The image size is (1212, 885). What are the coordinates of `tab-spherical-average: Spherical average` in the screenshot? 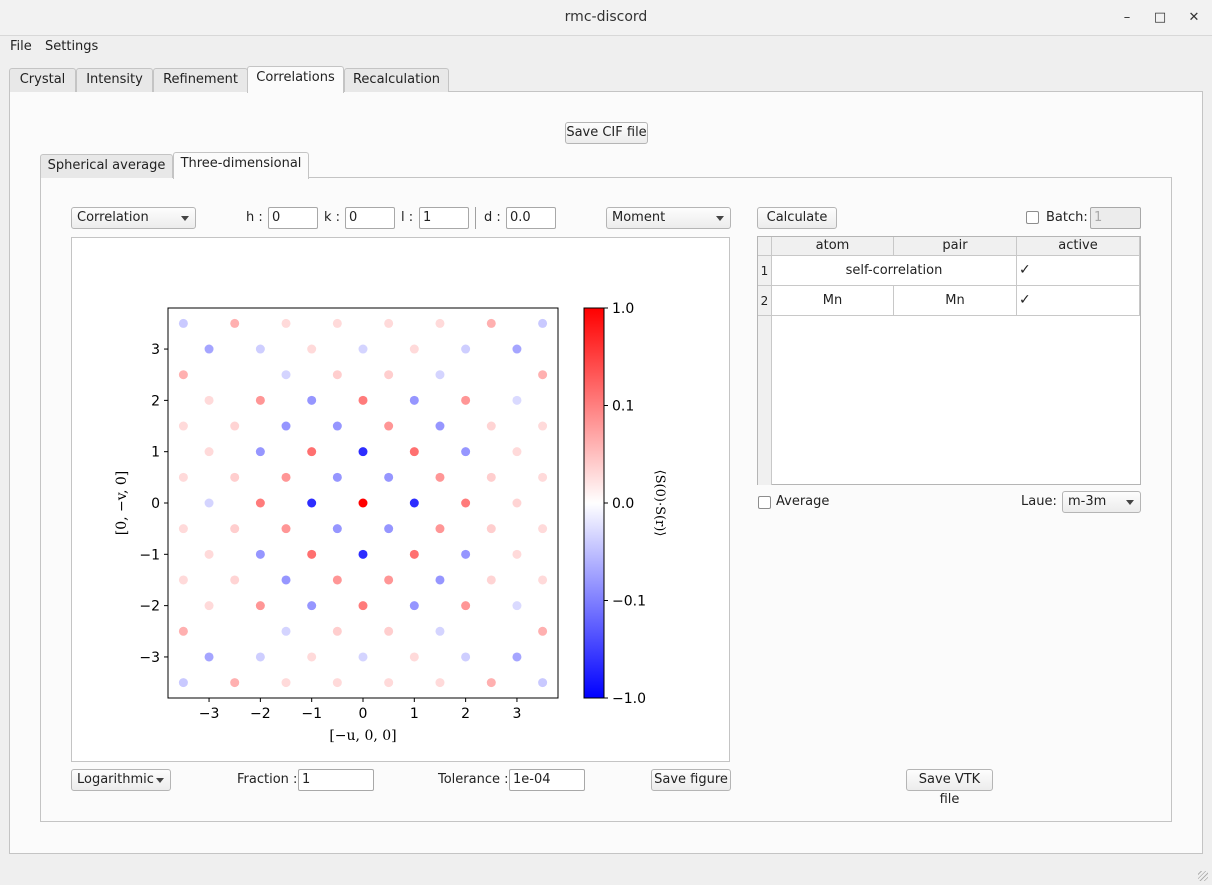 It's located at (106, 166).